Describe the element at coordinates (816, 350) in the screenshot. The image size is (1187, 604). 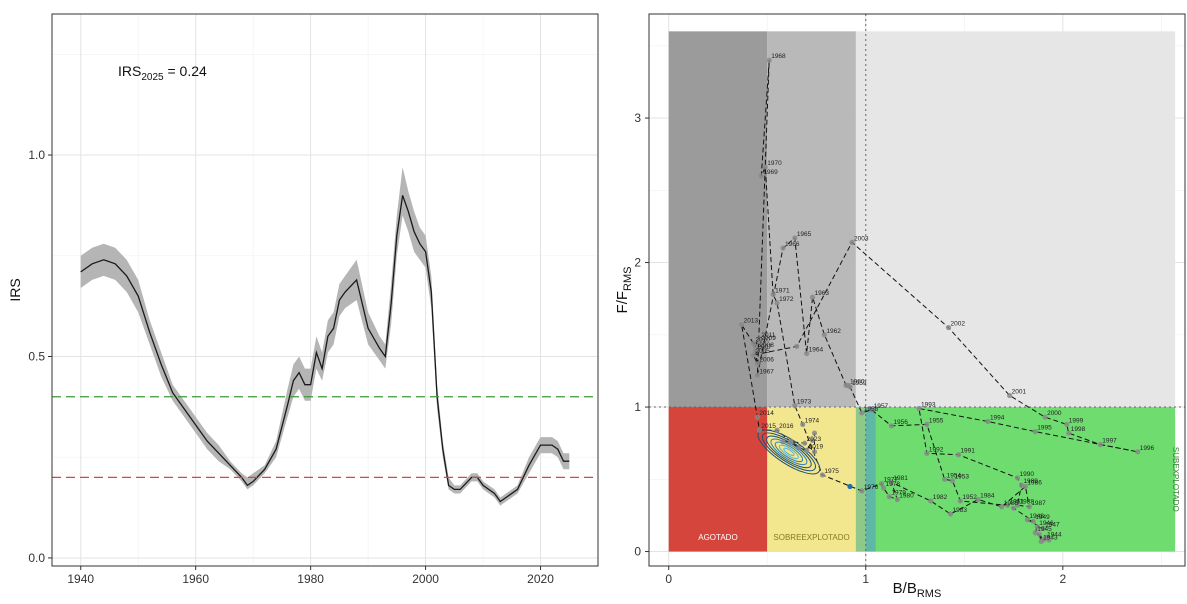
I see `year-label-1964: 1964` at that location.